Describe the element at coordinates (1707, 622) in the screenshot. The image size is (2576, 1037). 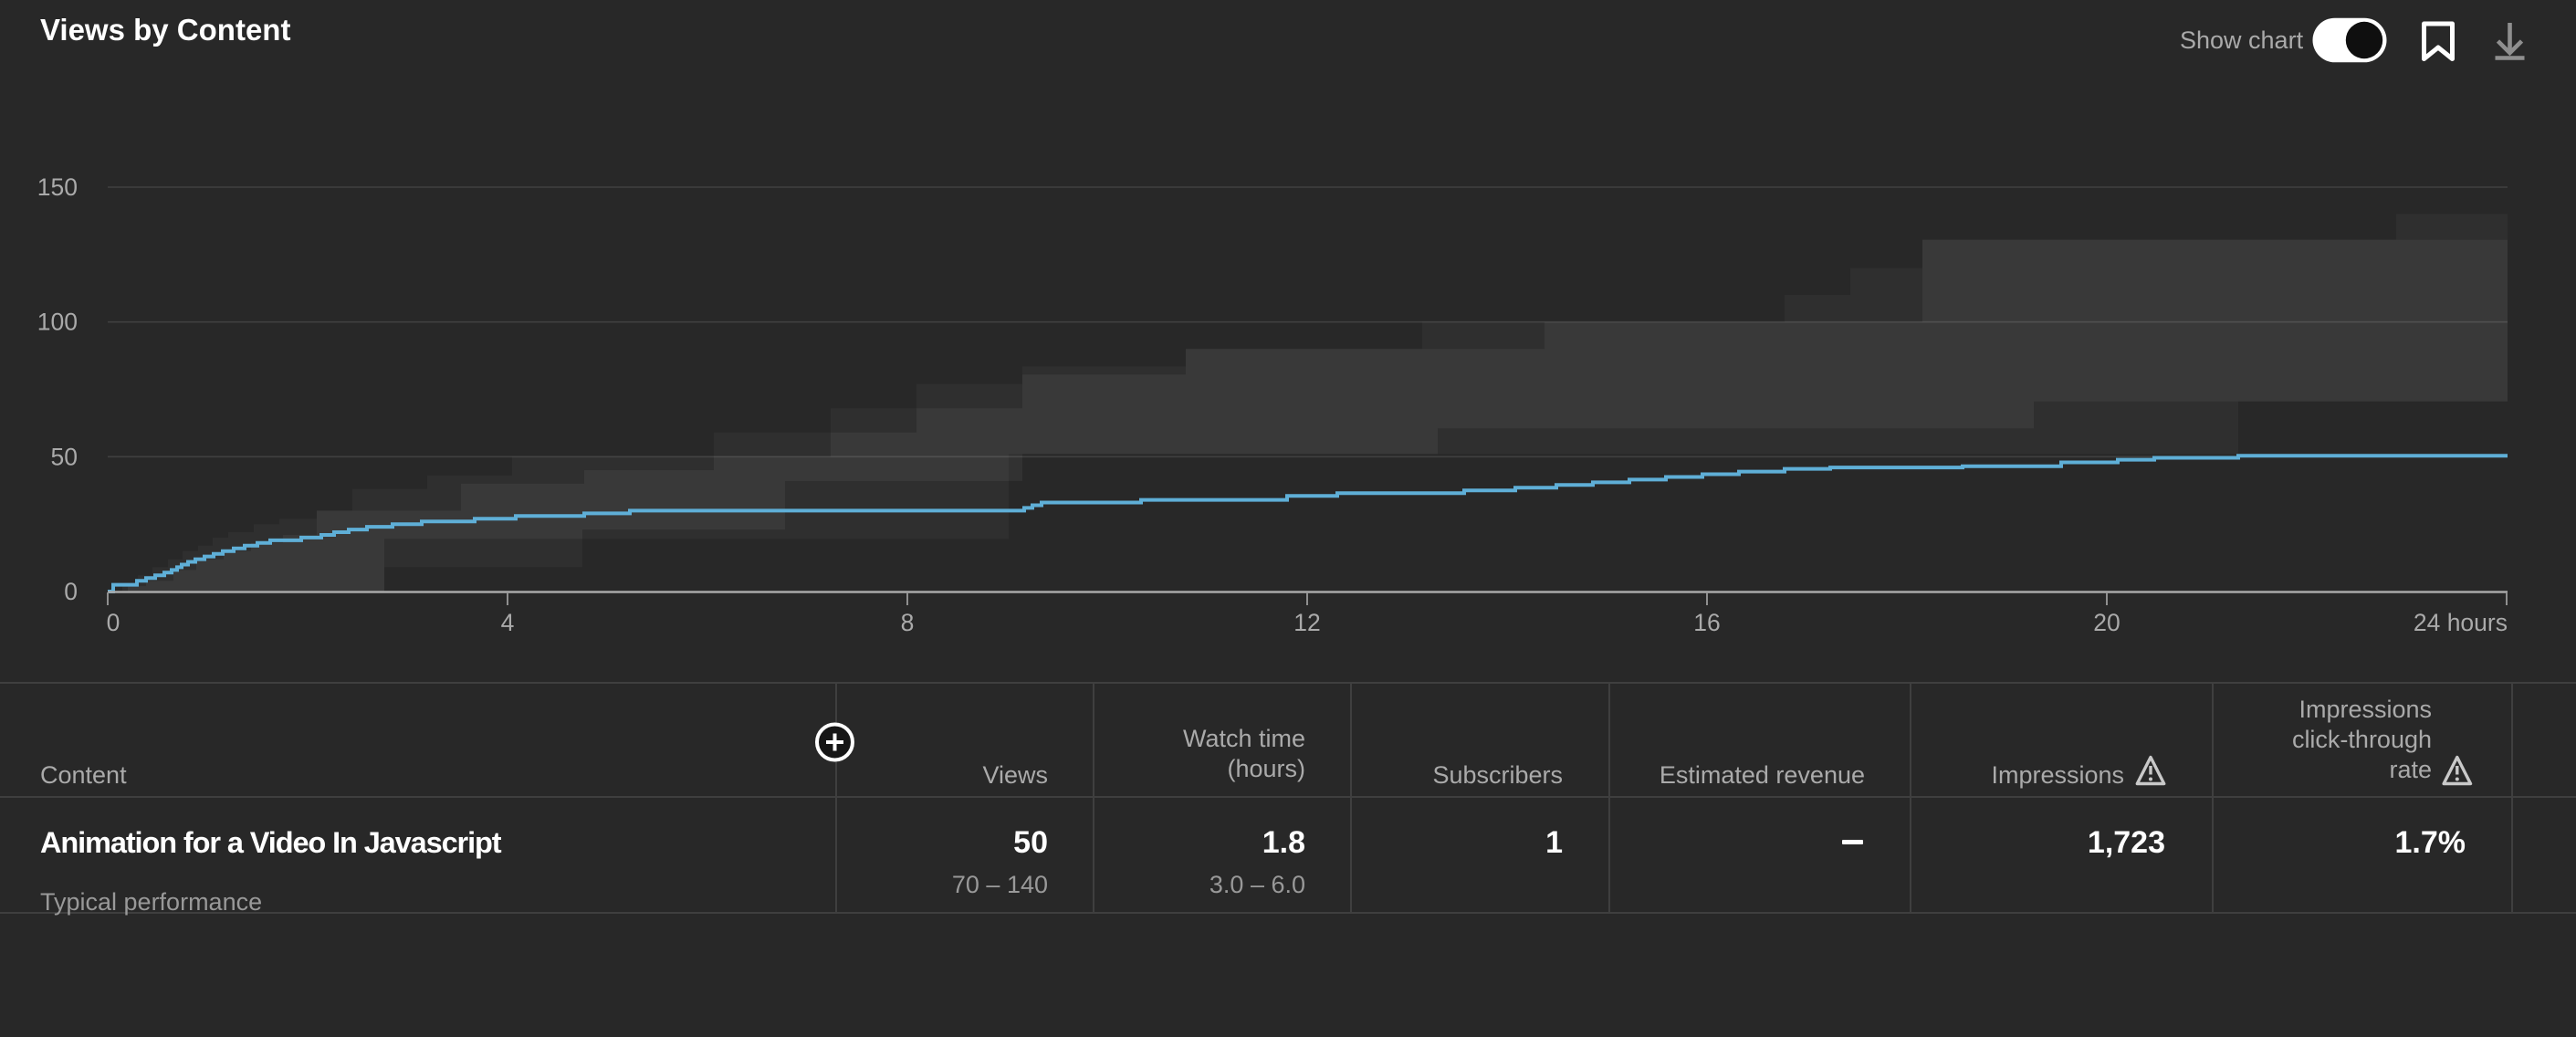
I see `svg-text: 16` at that location.